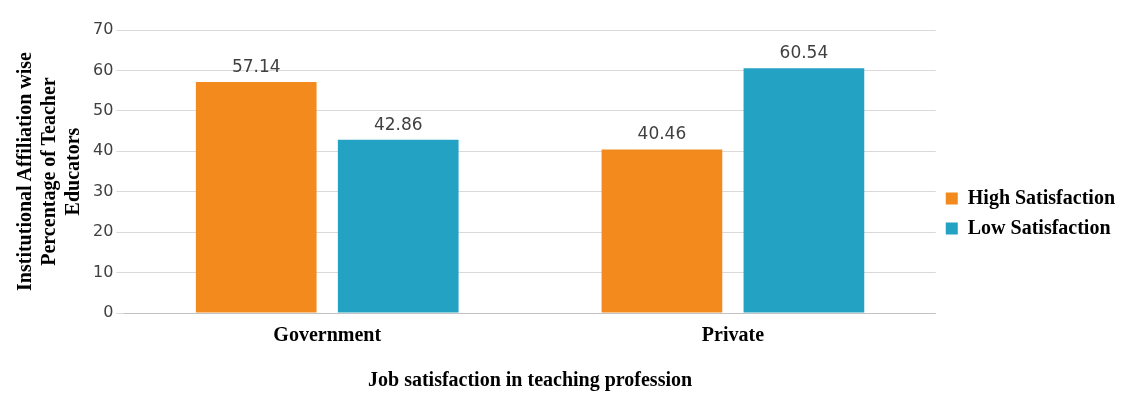 Image resolution: width=1135 pixels, height=407 pixels. What do you see at coordinates (327, 334) in the screenshot?
I see `x-tick-label: Government` at bounding box center [327, 334].